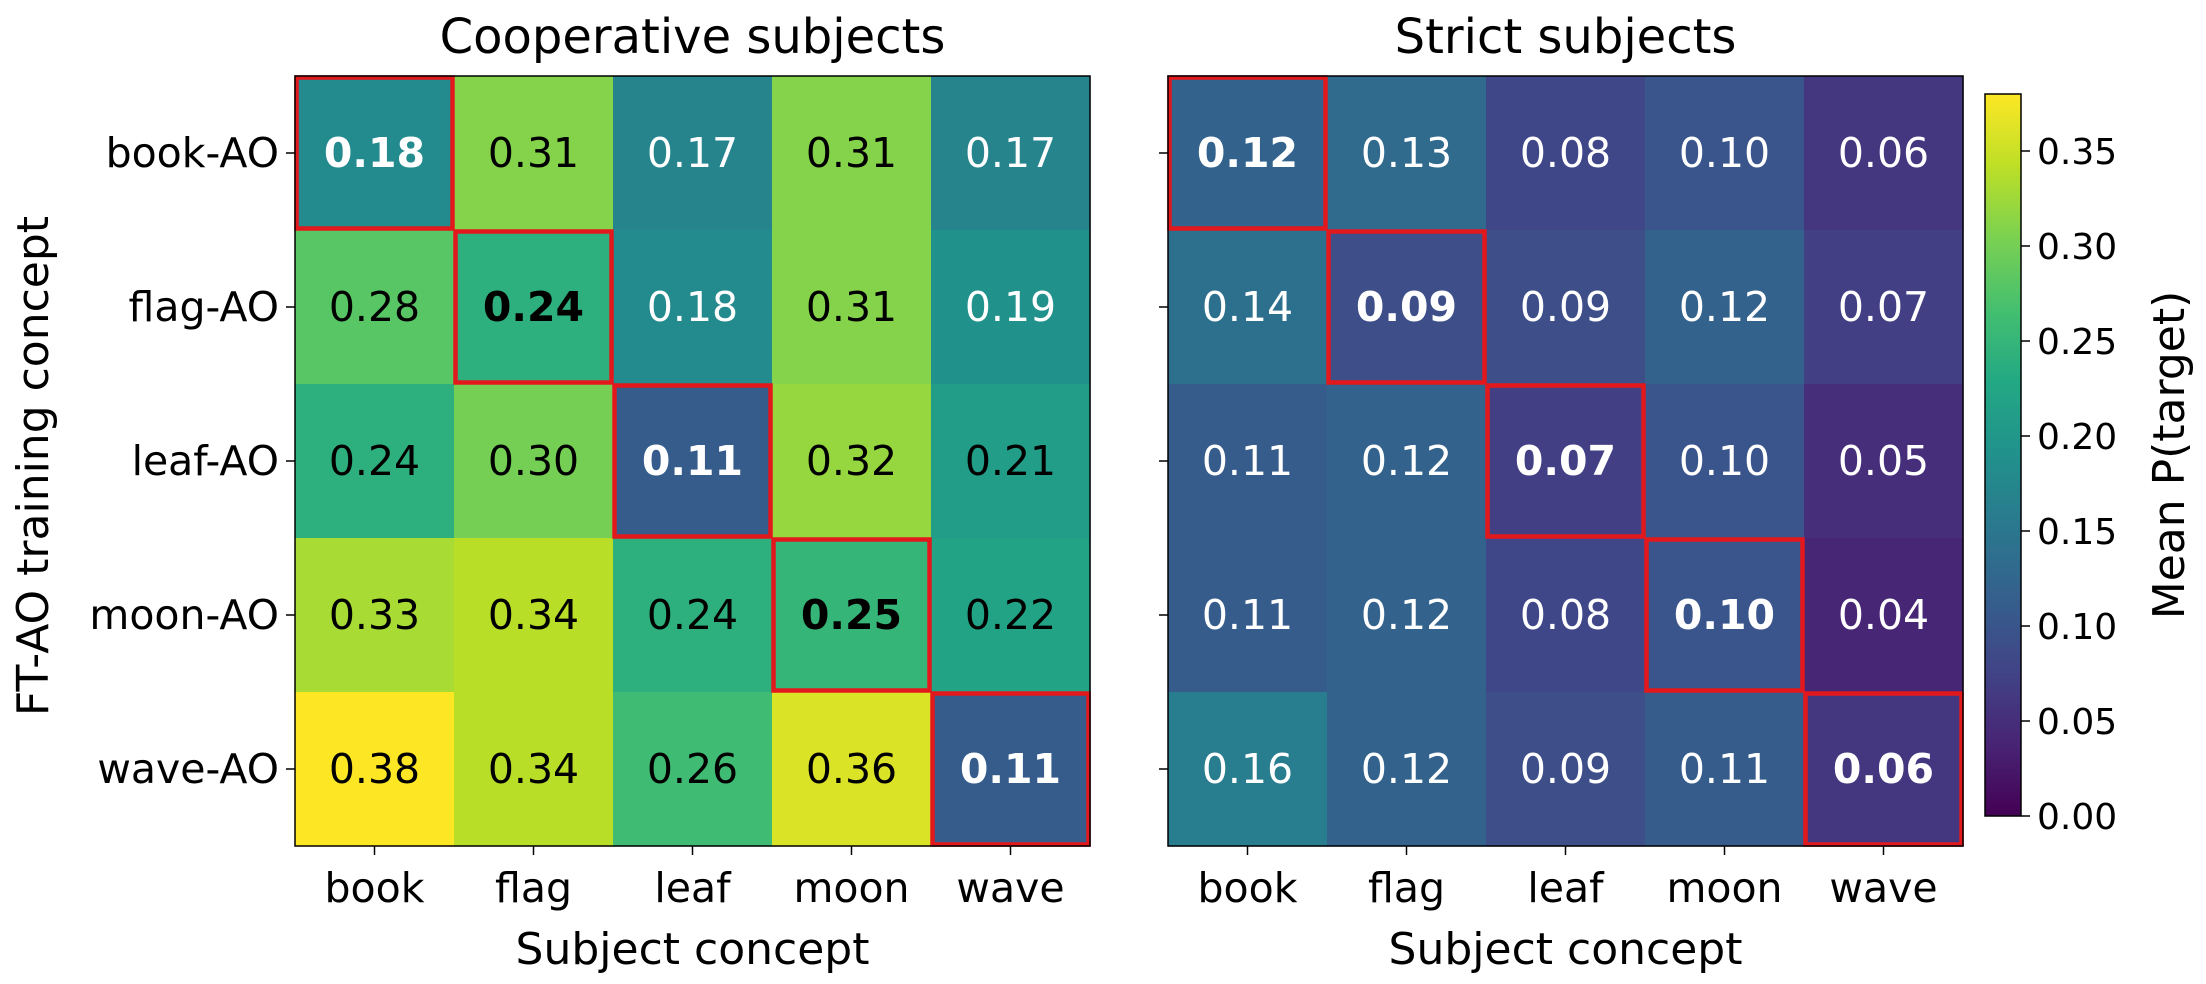  I want to click on cell-value-label: 0.18, so click(374, 153).